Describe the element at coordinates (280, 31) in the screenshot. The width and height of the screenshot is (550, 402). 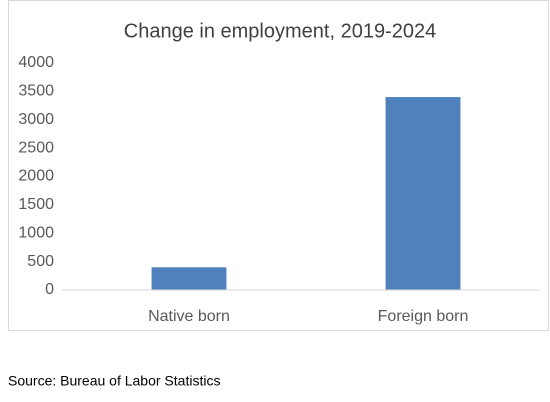
I see `chart-title: Change in employment, 2019-2024` at that location.